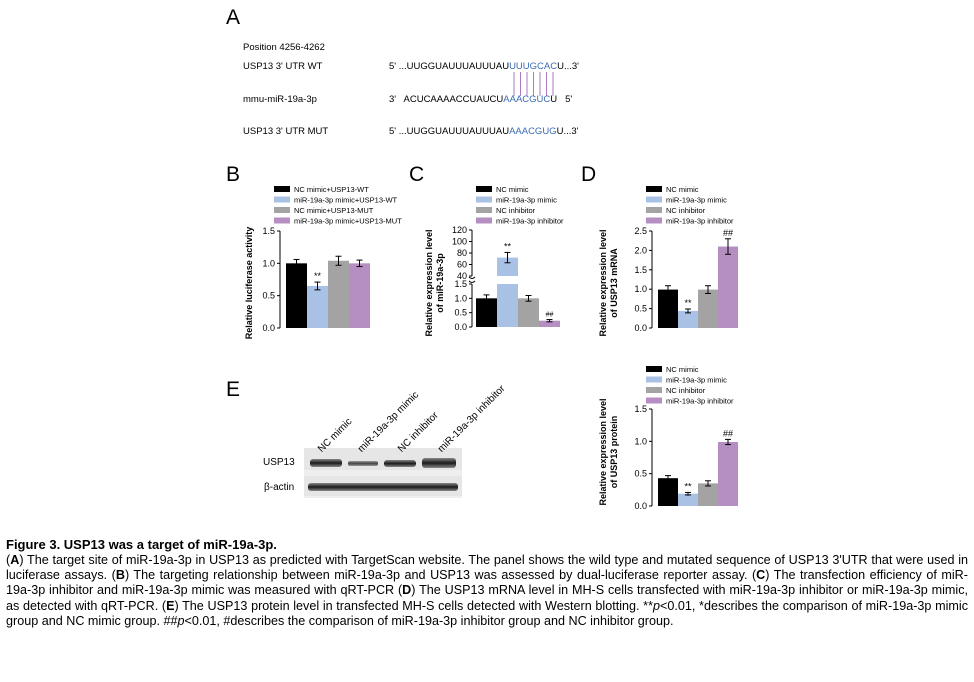  I want to click on blot-bands, so click(383, 472).